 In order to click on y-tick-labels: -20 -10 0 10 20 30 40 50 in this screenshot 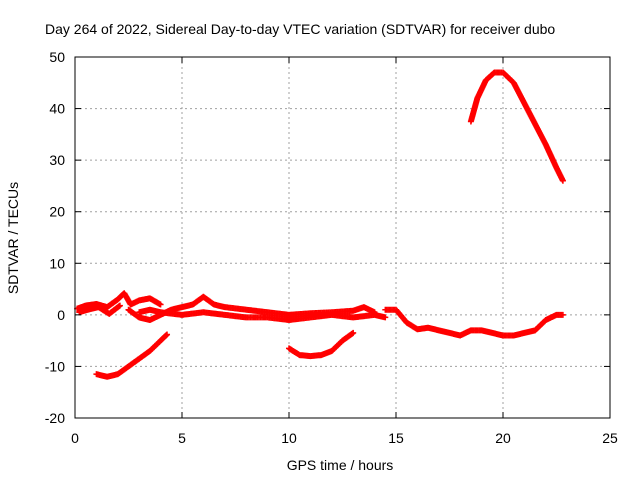, I will do `click(55, 237)`.